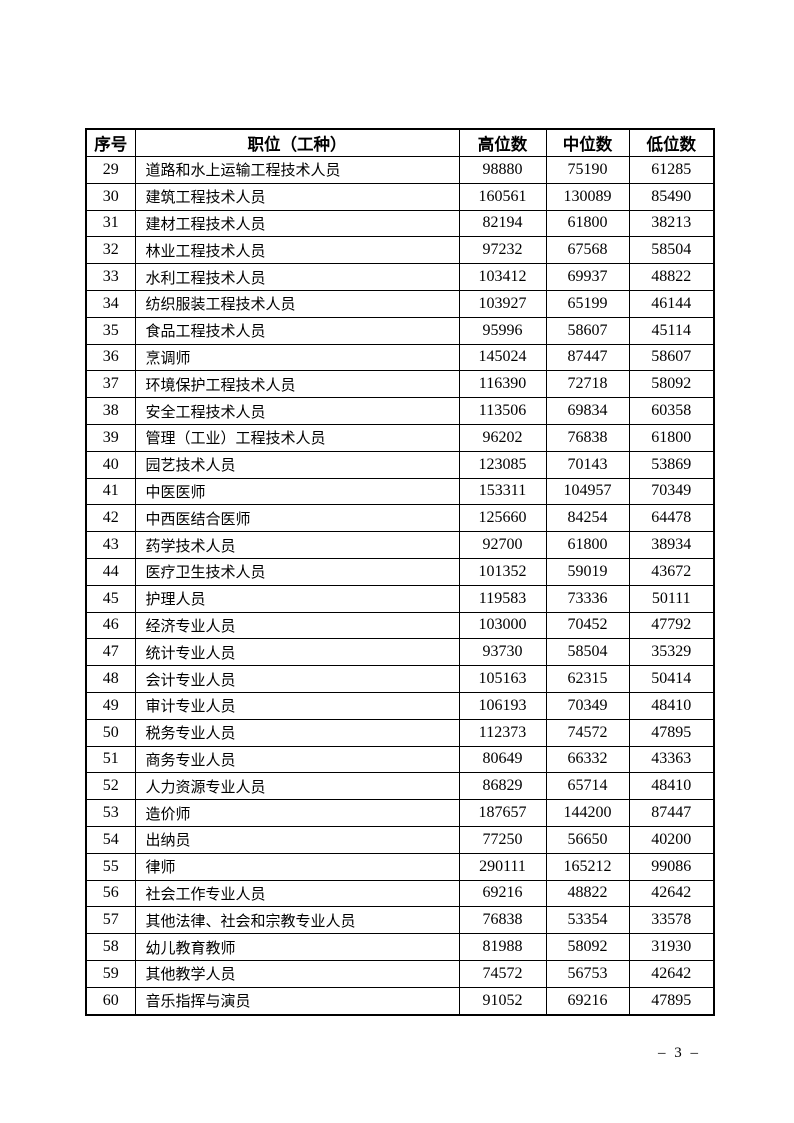 Image resolution: width=794 pixels, height=1123 pixels. I want to click on position-cell: 幼儿教育教师, so click(297, 947).